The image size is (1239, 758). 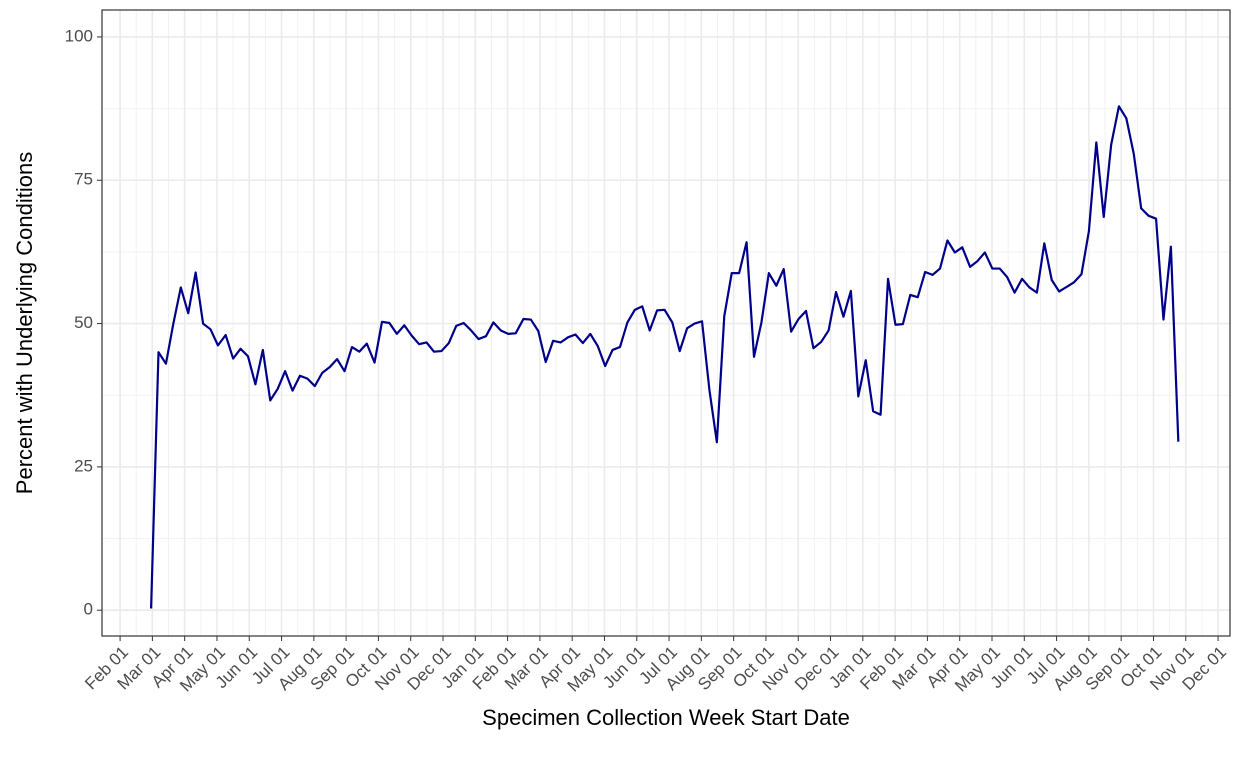 I want to click on y-axis-title: Percent with Underlying Conditions, so click(x=24, y=323).